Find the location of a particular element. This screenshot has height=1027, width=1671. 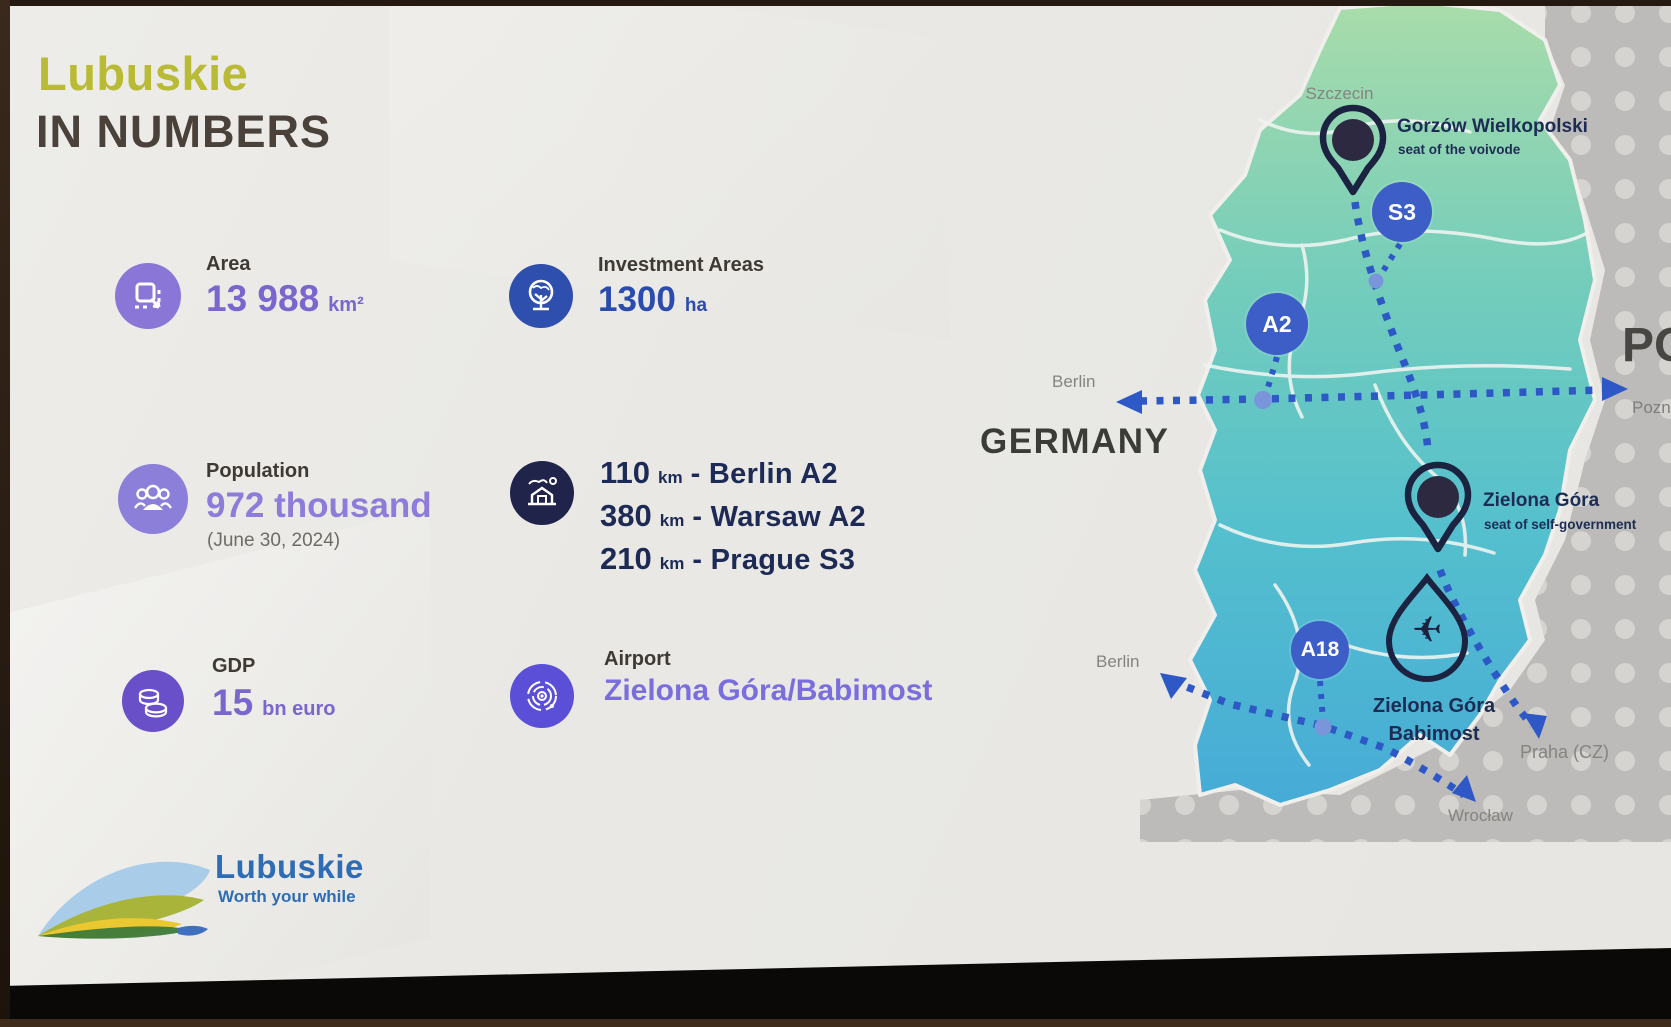

gdp-unit: bn euro is located at coordinates (299, 709).